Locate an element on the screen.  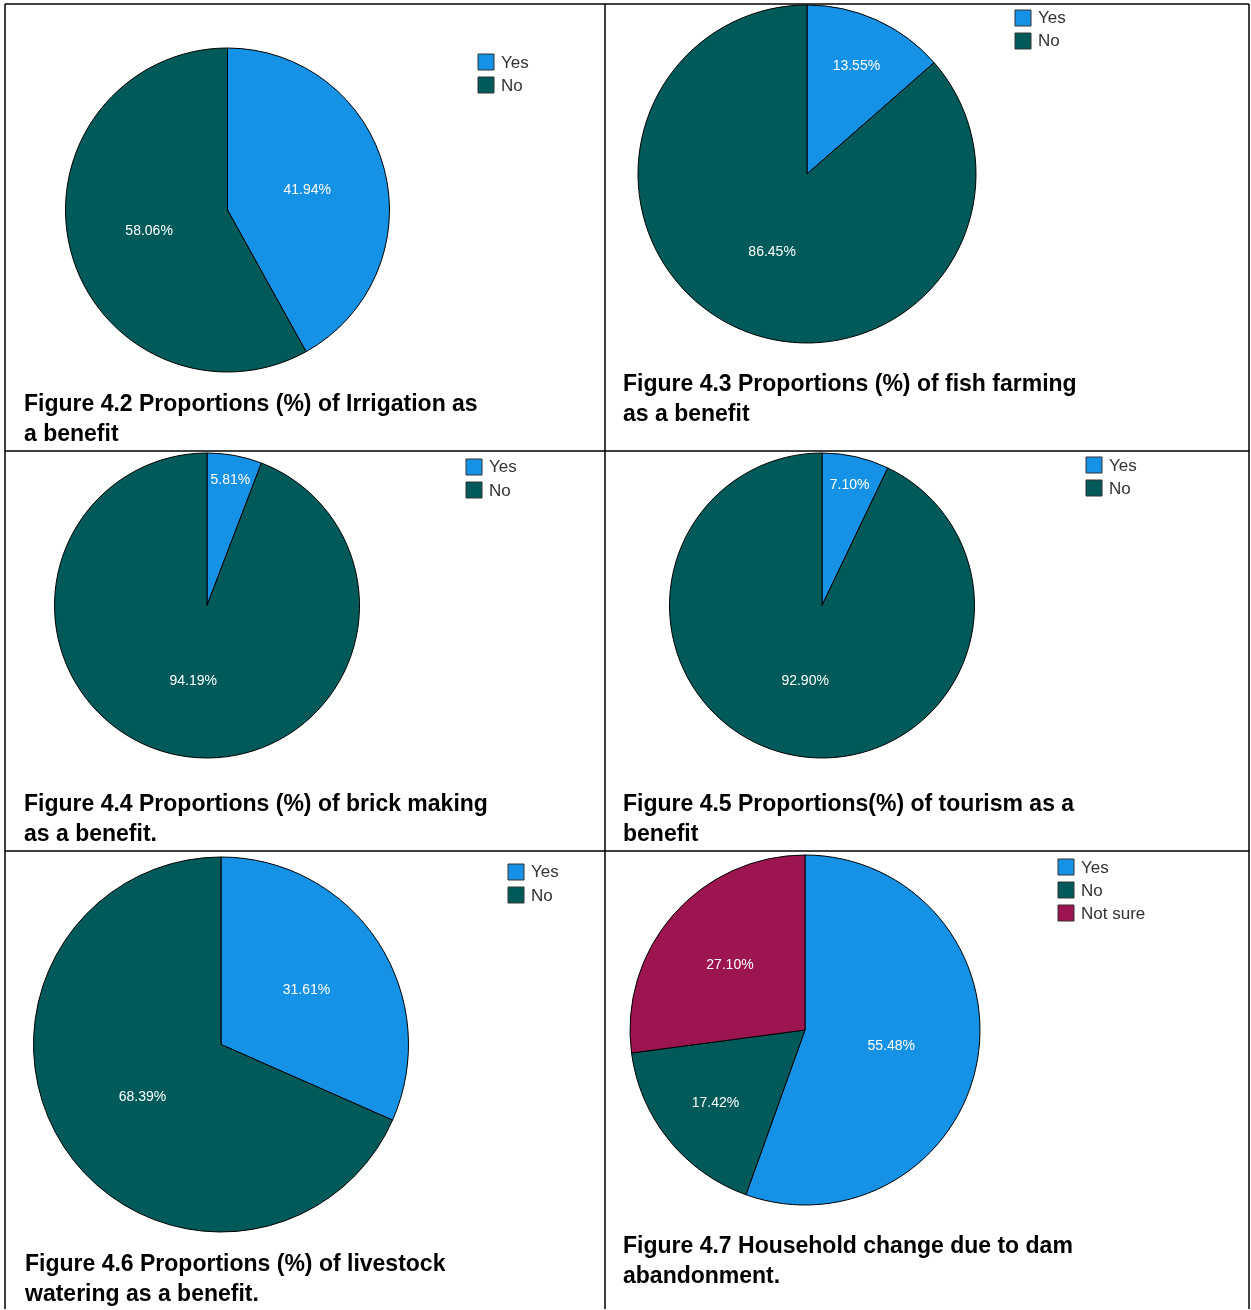
data-label: 92.90% is located at coordinates (805, 679).